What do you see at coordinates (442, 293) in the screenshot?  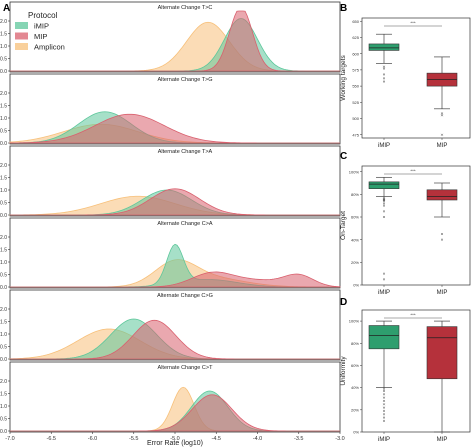 I see `x-tick-label-mip: MIP` at bounding box center [442, 293].